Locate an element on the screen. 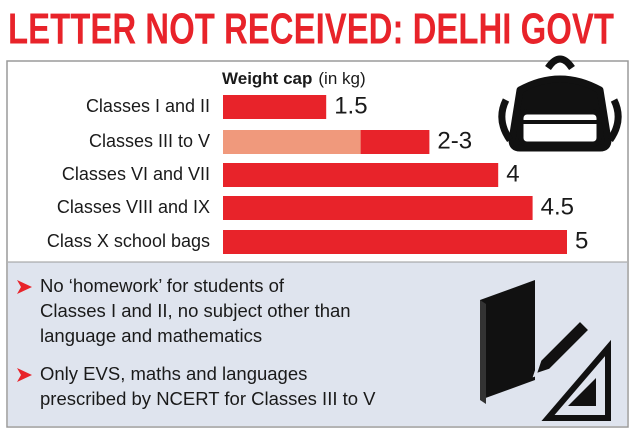 The height and width of the screenshot is (434, 635). value-label: 4.5 is located at coordinates (557, 206).